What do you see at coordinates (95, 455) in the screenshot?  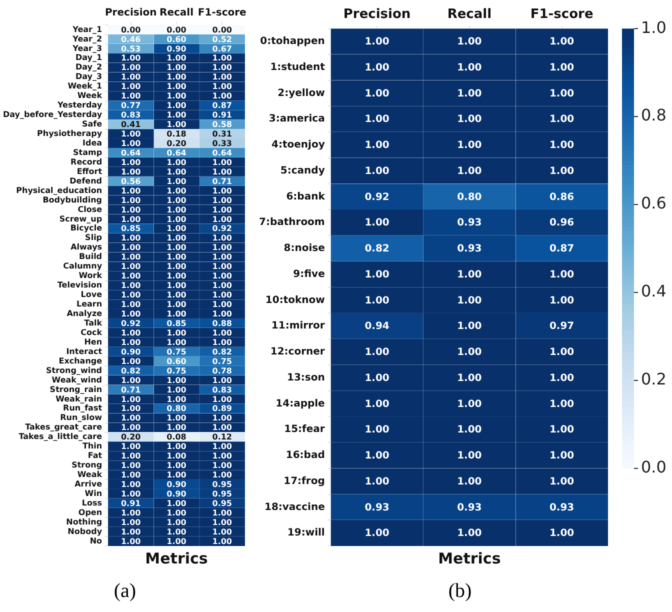 I see `y-tick-label: Fat` at bounding box center [95, 455].